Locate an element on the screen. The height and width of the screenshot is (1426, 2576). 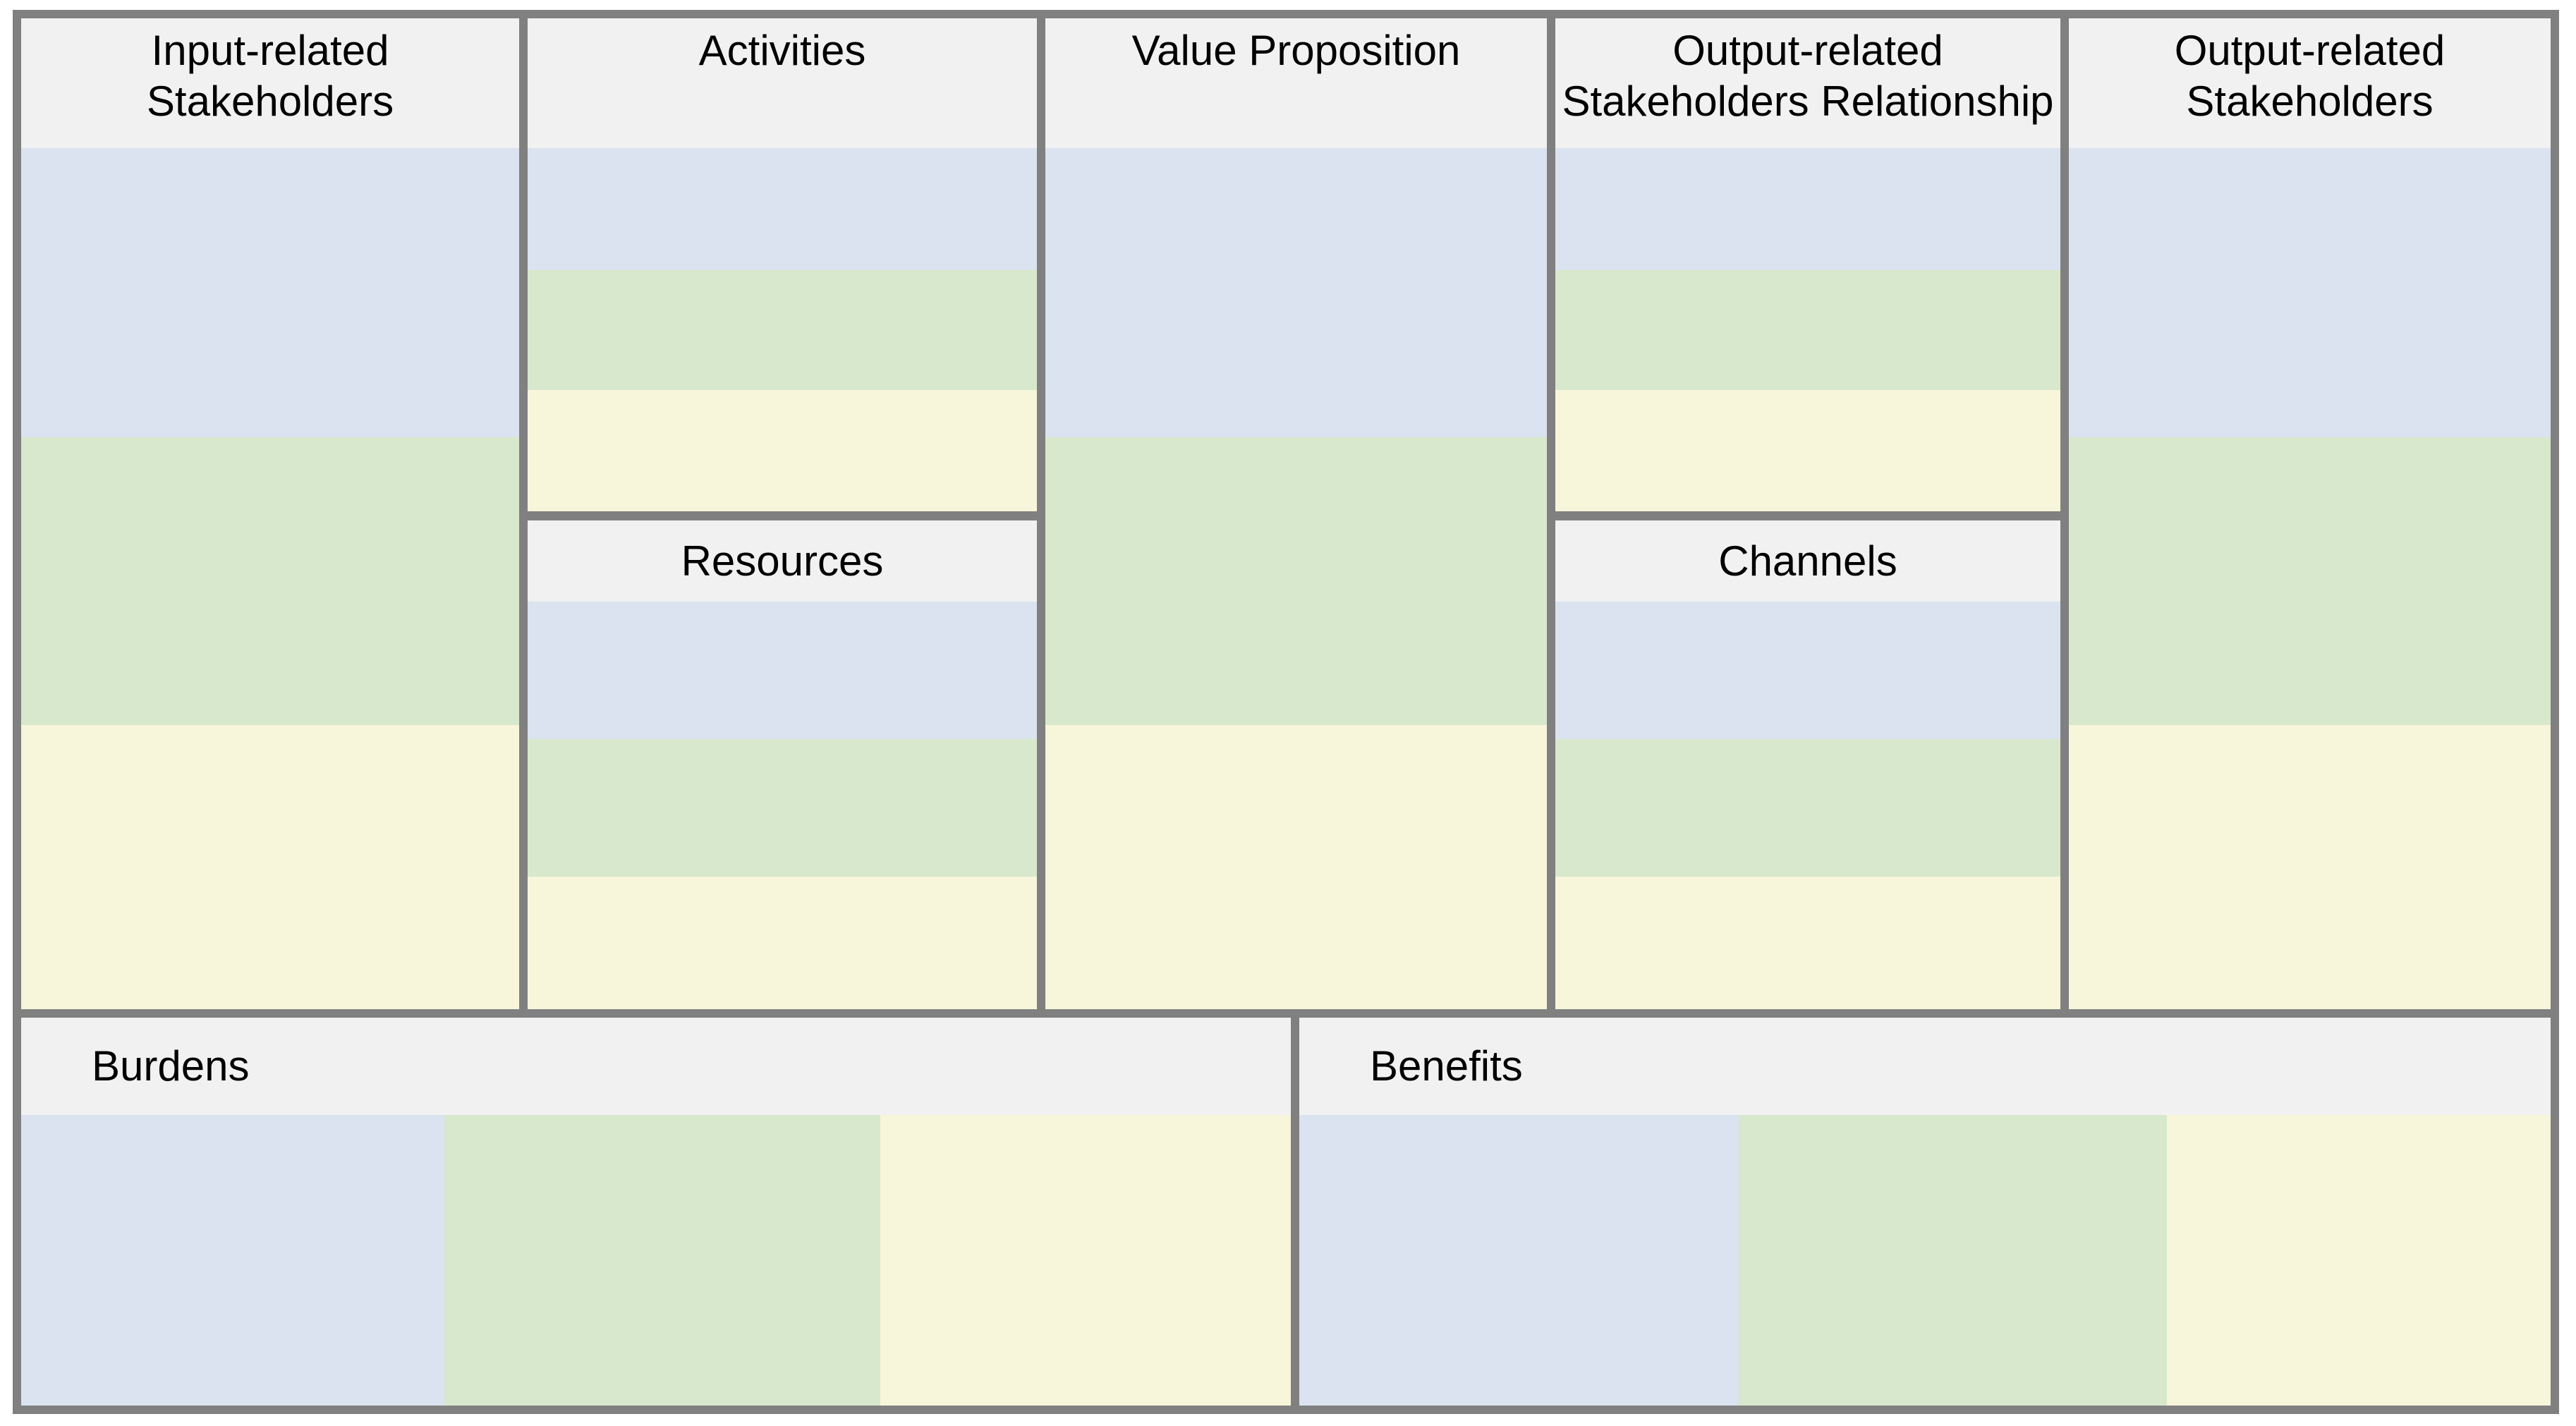
title-line: Resources is located at coordinates (782, 561).